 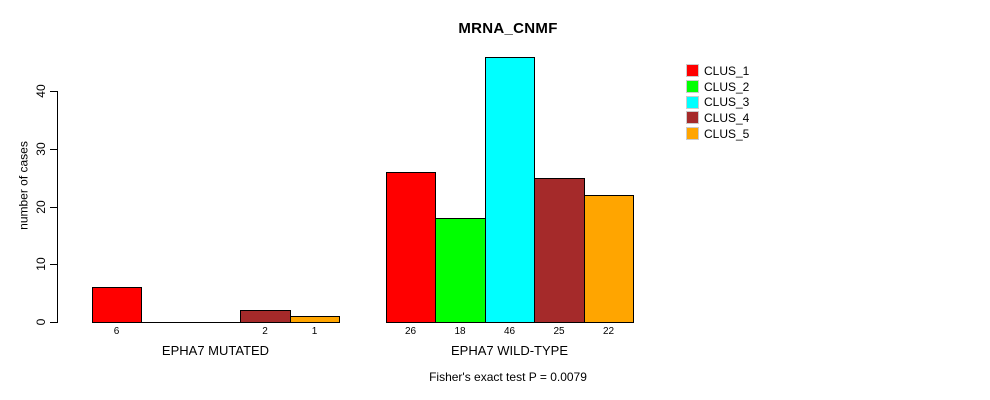 What do you see at coordinates (559, 331) in the screenshot?
I see `bar-value-label: 25` at bounding box center [559, 331].